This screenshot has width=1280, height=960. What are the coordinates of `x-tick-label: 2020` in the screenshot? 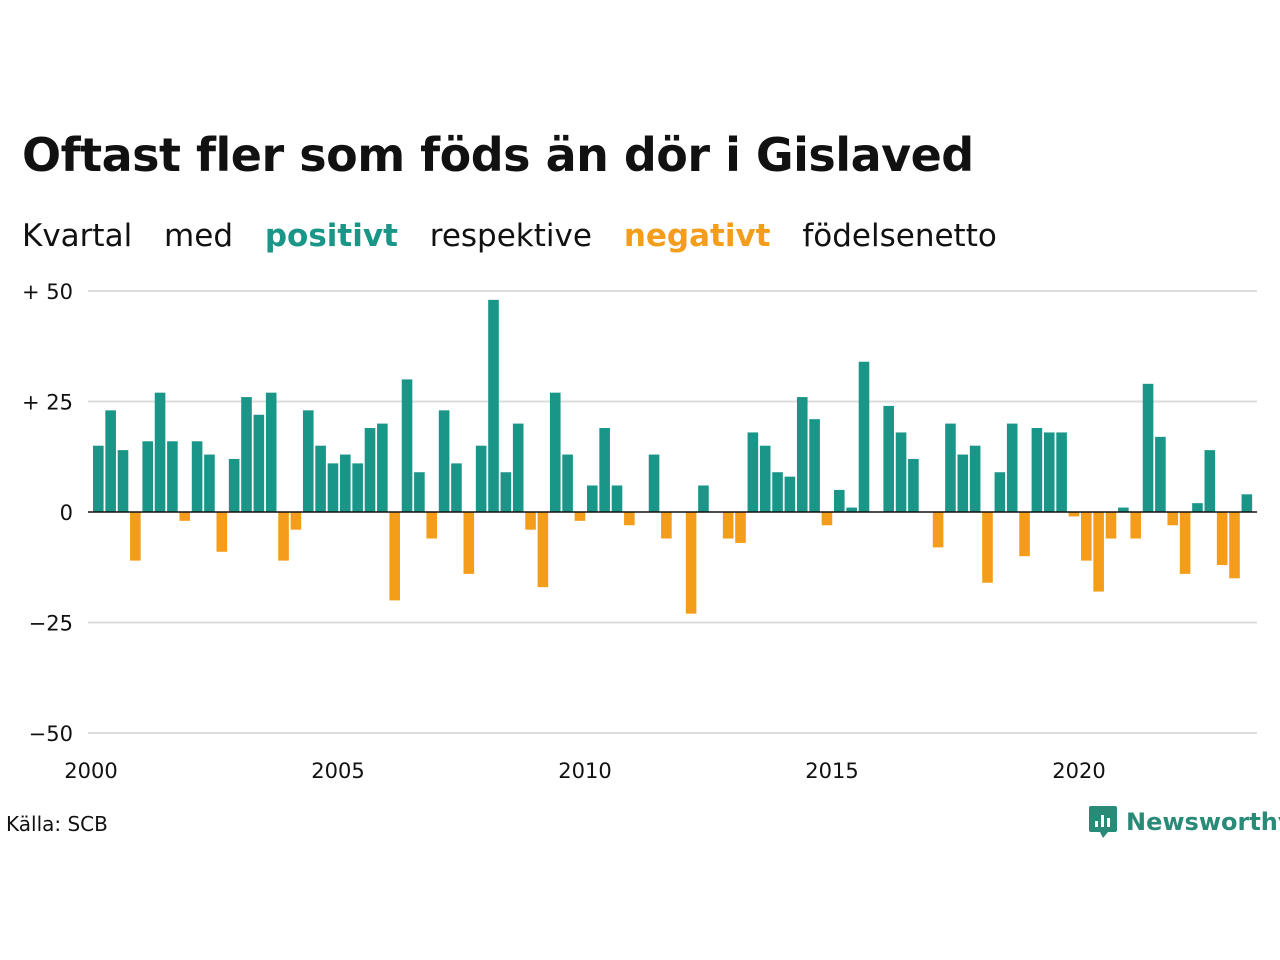 It's located at (1078, 771).